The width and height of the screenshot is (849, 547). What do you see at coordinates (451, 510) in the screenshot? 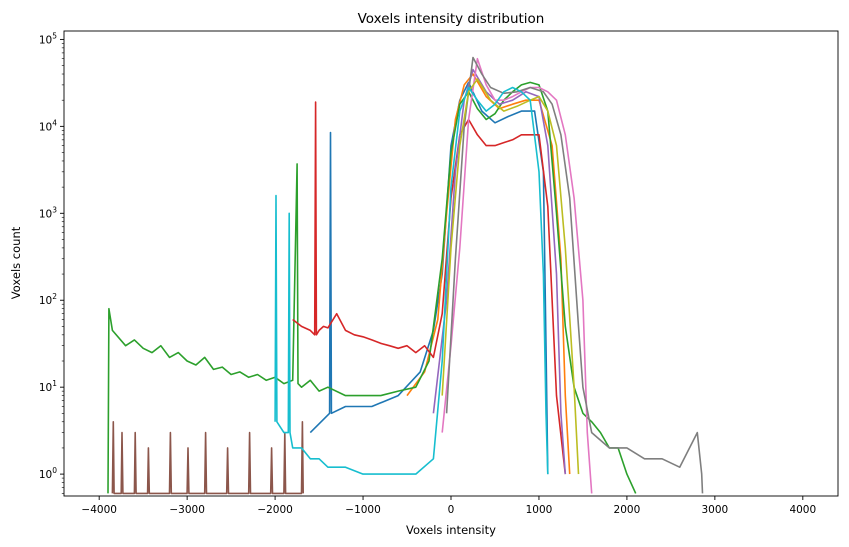
I see `x-tick-label-4: 0` at bounding box center [451, 510].